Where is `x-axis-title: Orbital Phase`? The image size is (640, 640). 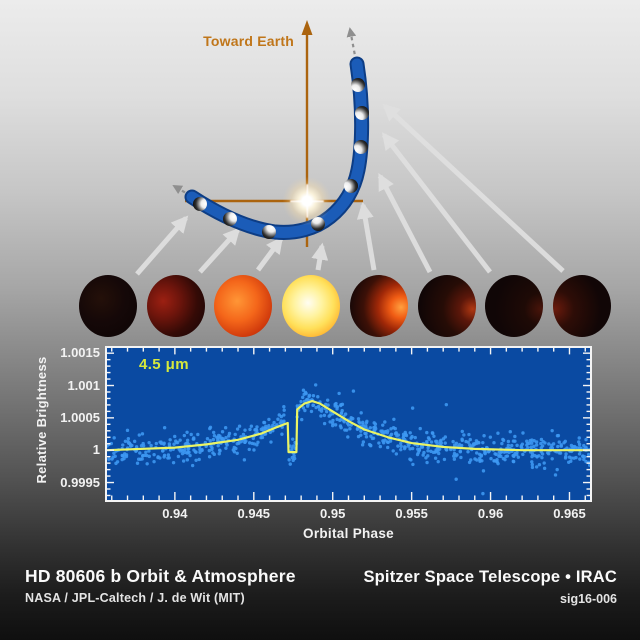 x-axis-title: Orbital Phase is located at coordinates (348, 533).